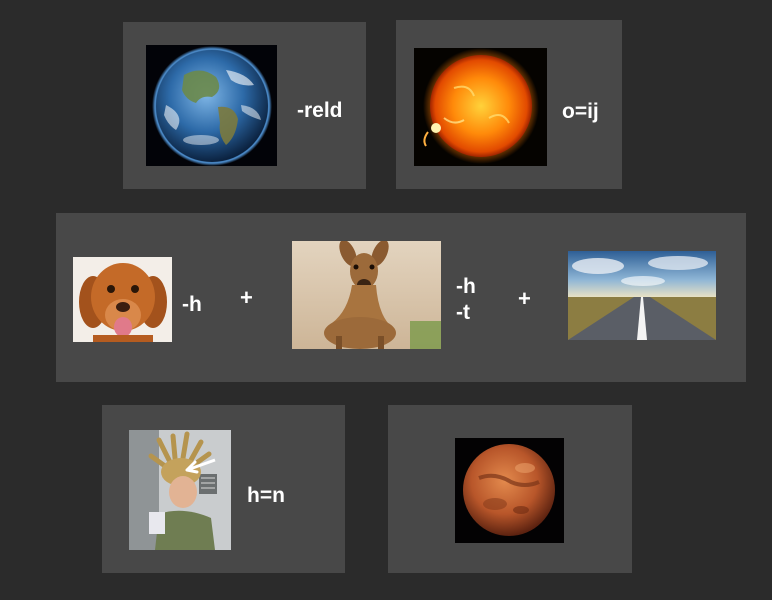  Describe the element at coordinates (246, 297) in the screenshot. I see `plus-sign-1: +` at that location.